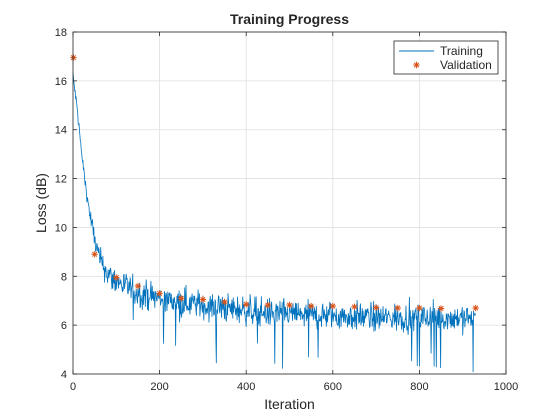 The height and width of the screenshot is (420, 560). What do you see at coordinates (64, 375) in the screenshot?
I see `y-tick-label: 4` at bounding box center [64, 375].